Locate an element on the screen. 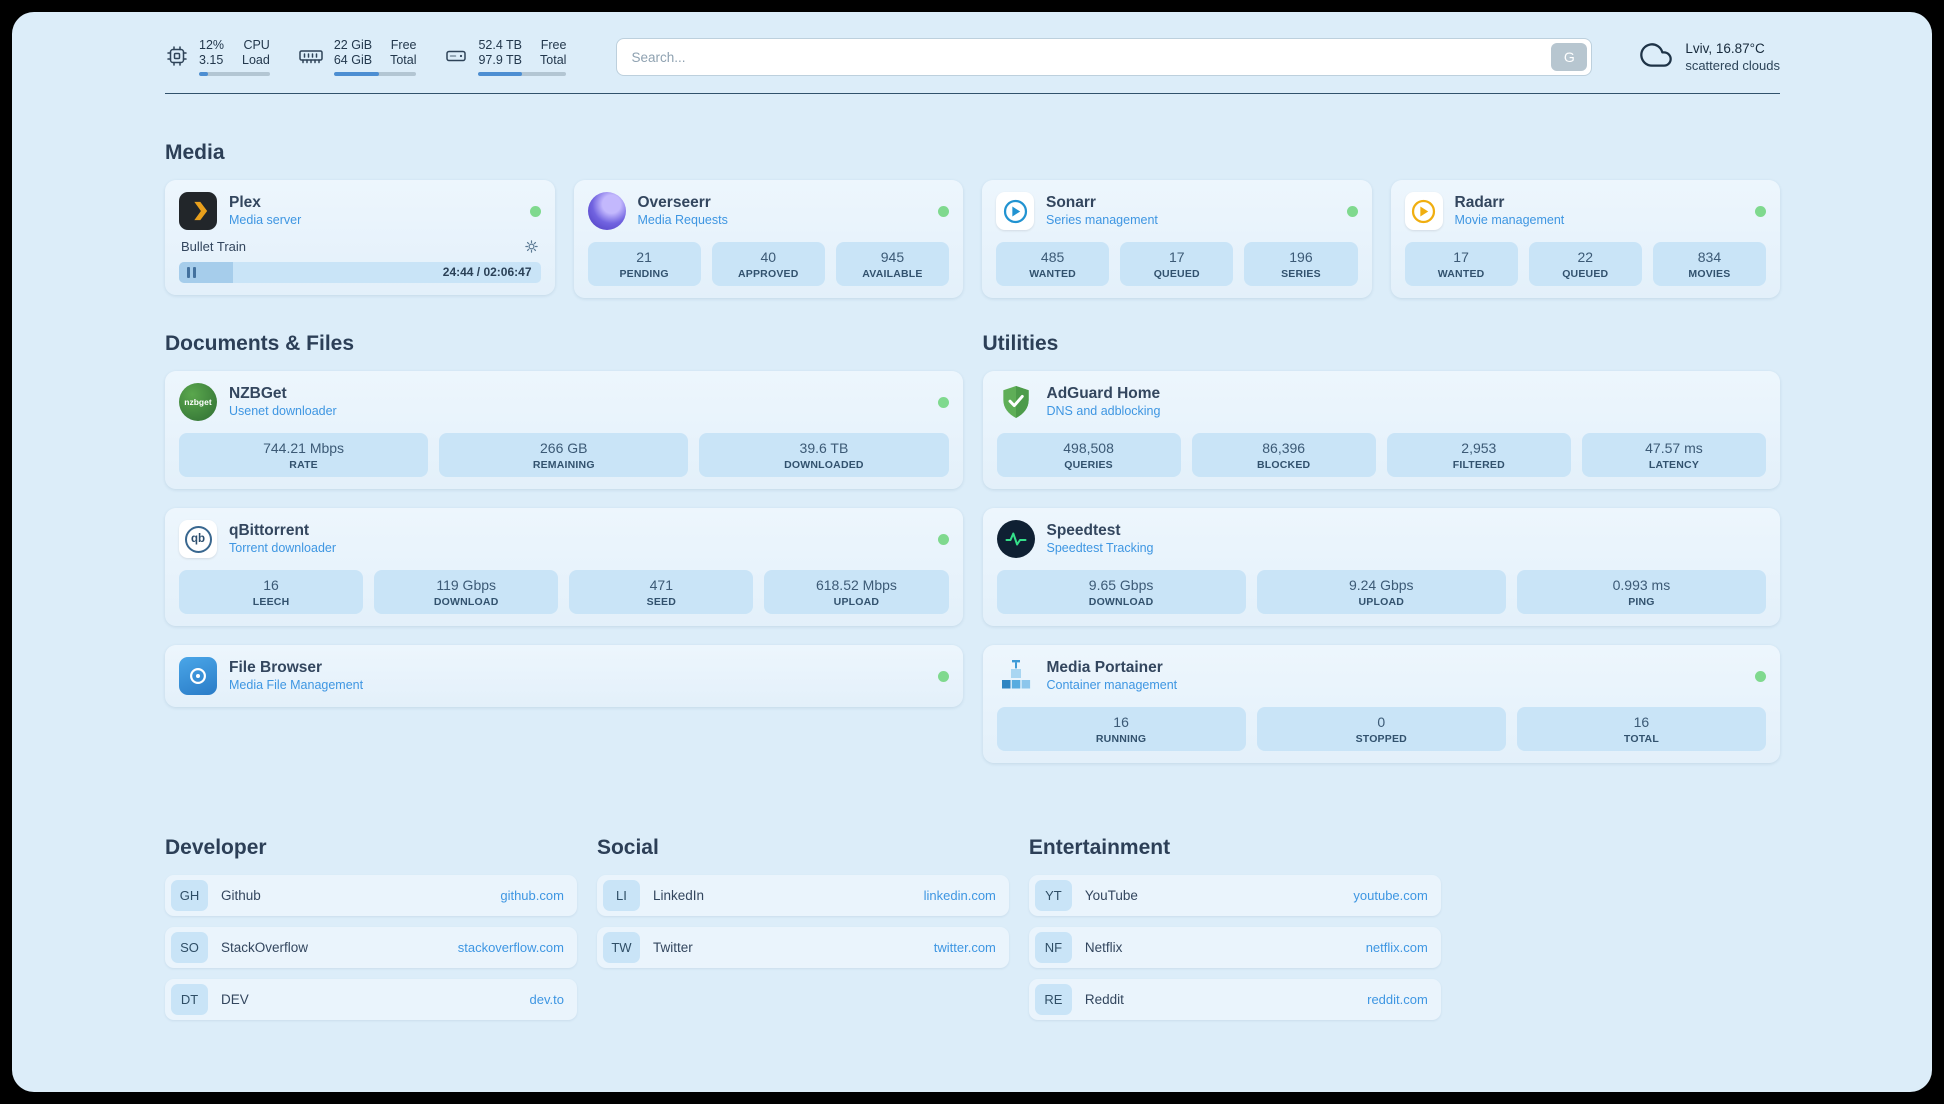 This screenshot has height=1104, width=1944. stat-value: 40 is located at coordinates (768, 257).